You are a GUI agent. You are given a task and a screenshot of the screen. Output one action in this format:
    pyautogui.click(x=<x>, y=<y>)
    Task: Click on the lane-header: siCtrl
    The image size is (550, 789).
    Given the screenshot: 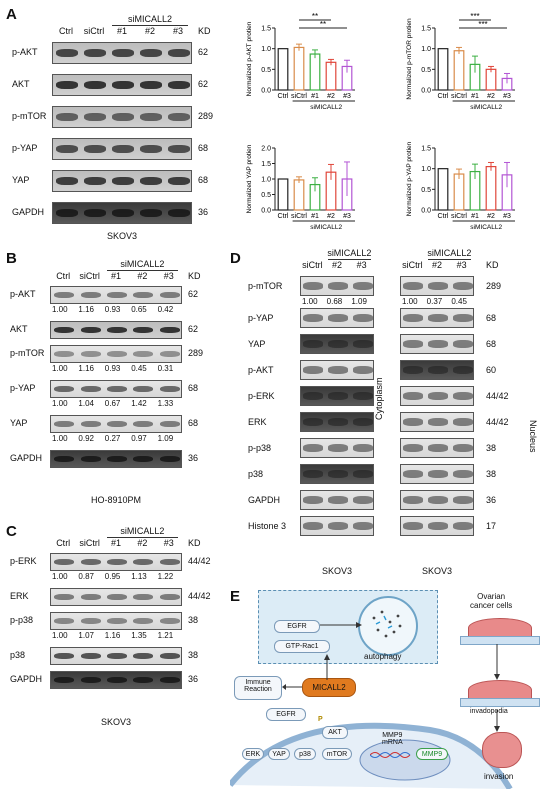 What is the action you would take?
    pyautogui.click(x=94, y=31)
    